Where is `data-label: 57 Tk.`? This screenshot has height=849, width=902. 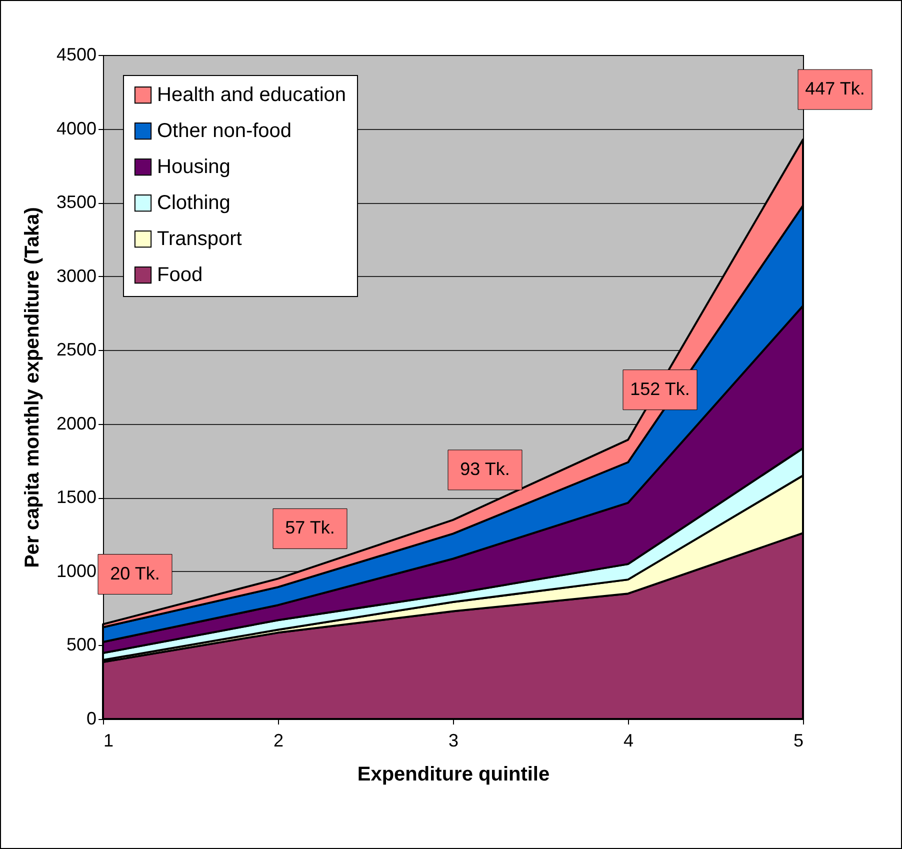 data-label: 57 Tk. is located at coordinates (310, 528).